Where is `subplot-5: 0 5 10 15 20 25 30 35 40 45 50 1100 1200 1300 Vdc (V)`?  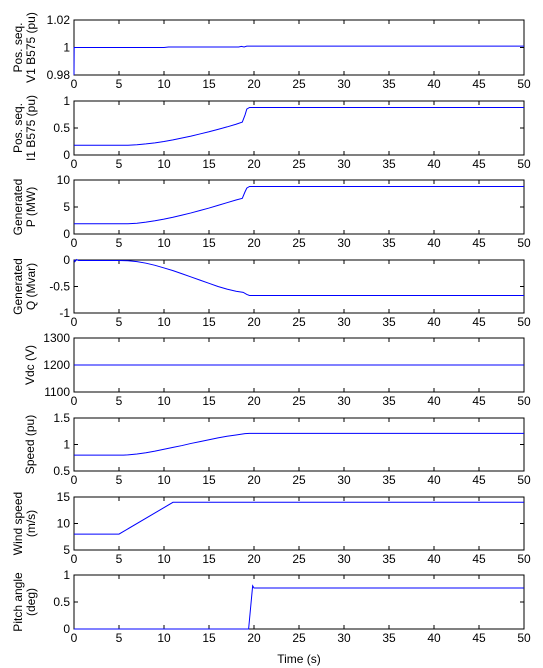 subplot-5: 0 5 10 15 20 25 30 35 40 45 50 1100 1200 1300 Vdc (V) is located at coordinates (277, 369).